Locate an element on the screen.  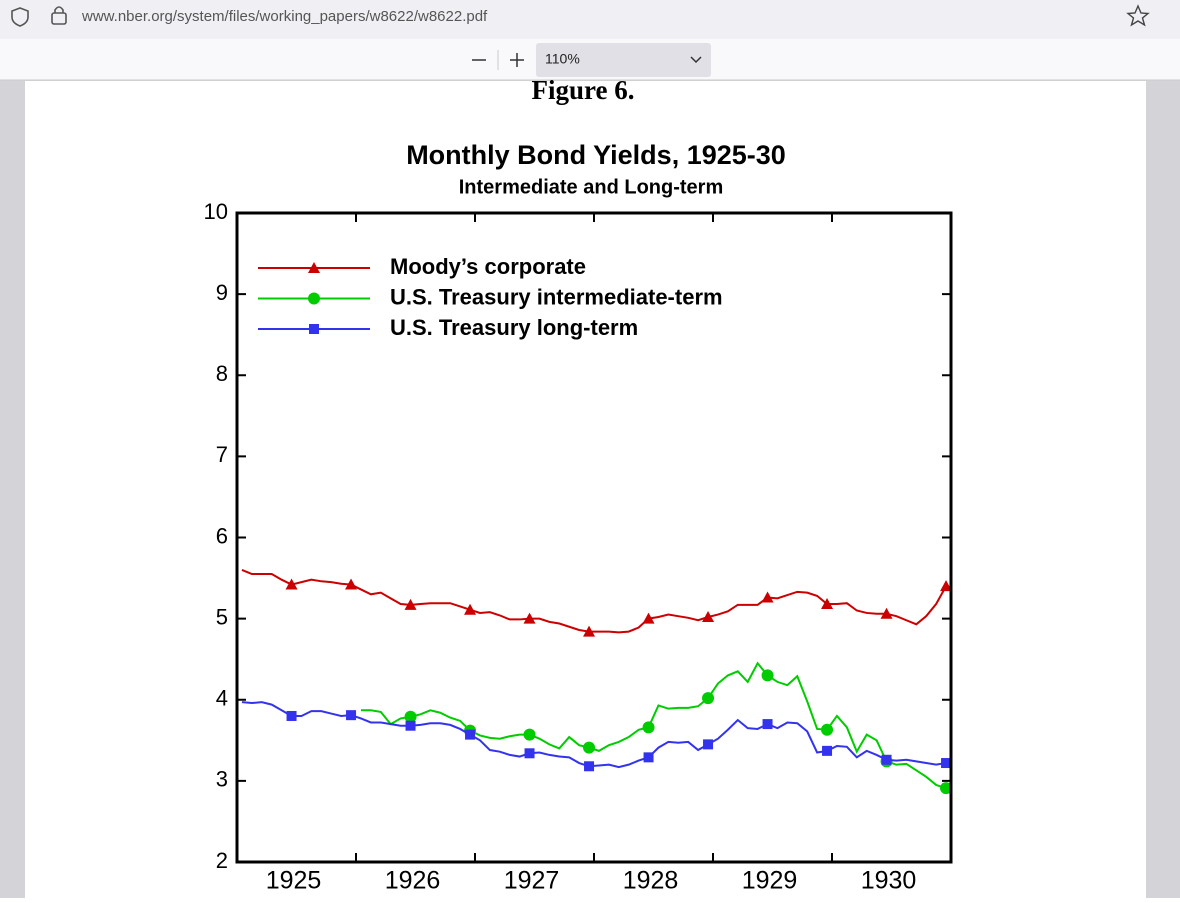
chart-subtitle: Intermediate and Long-term is located at coordinates (591, 187).